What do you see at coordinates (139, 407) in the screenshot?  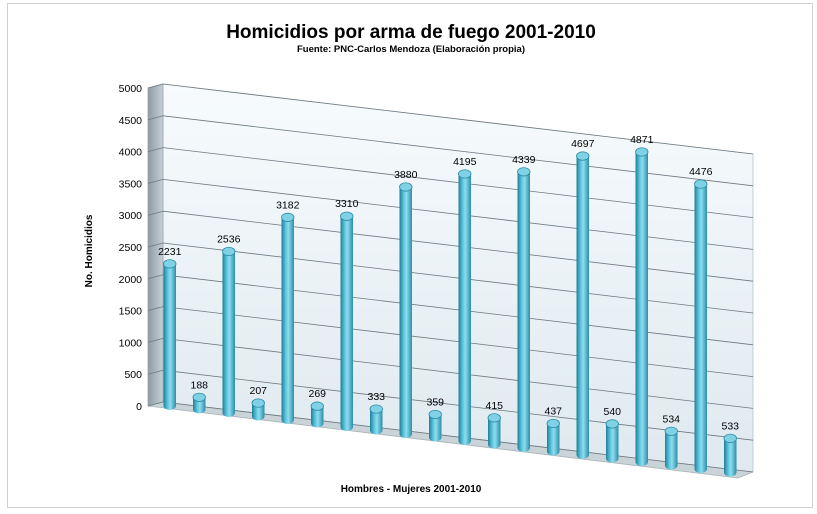 I see `y-tick-label: 0` at bounding box center [139, 407].